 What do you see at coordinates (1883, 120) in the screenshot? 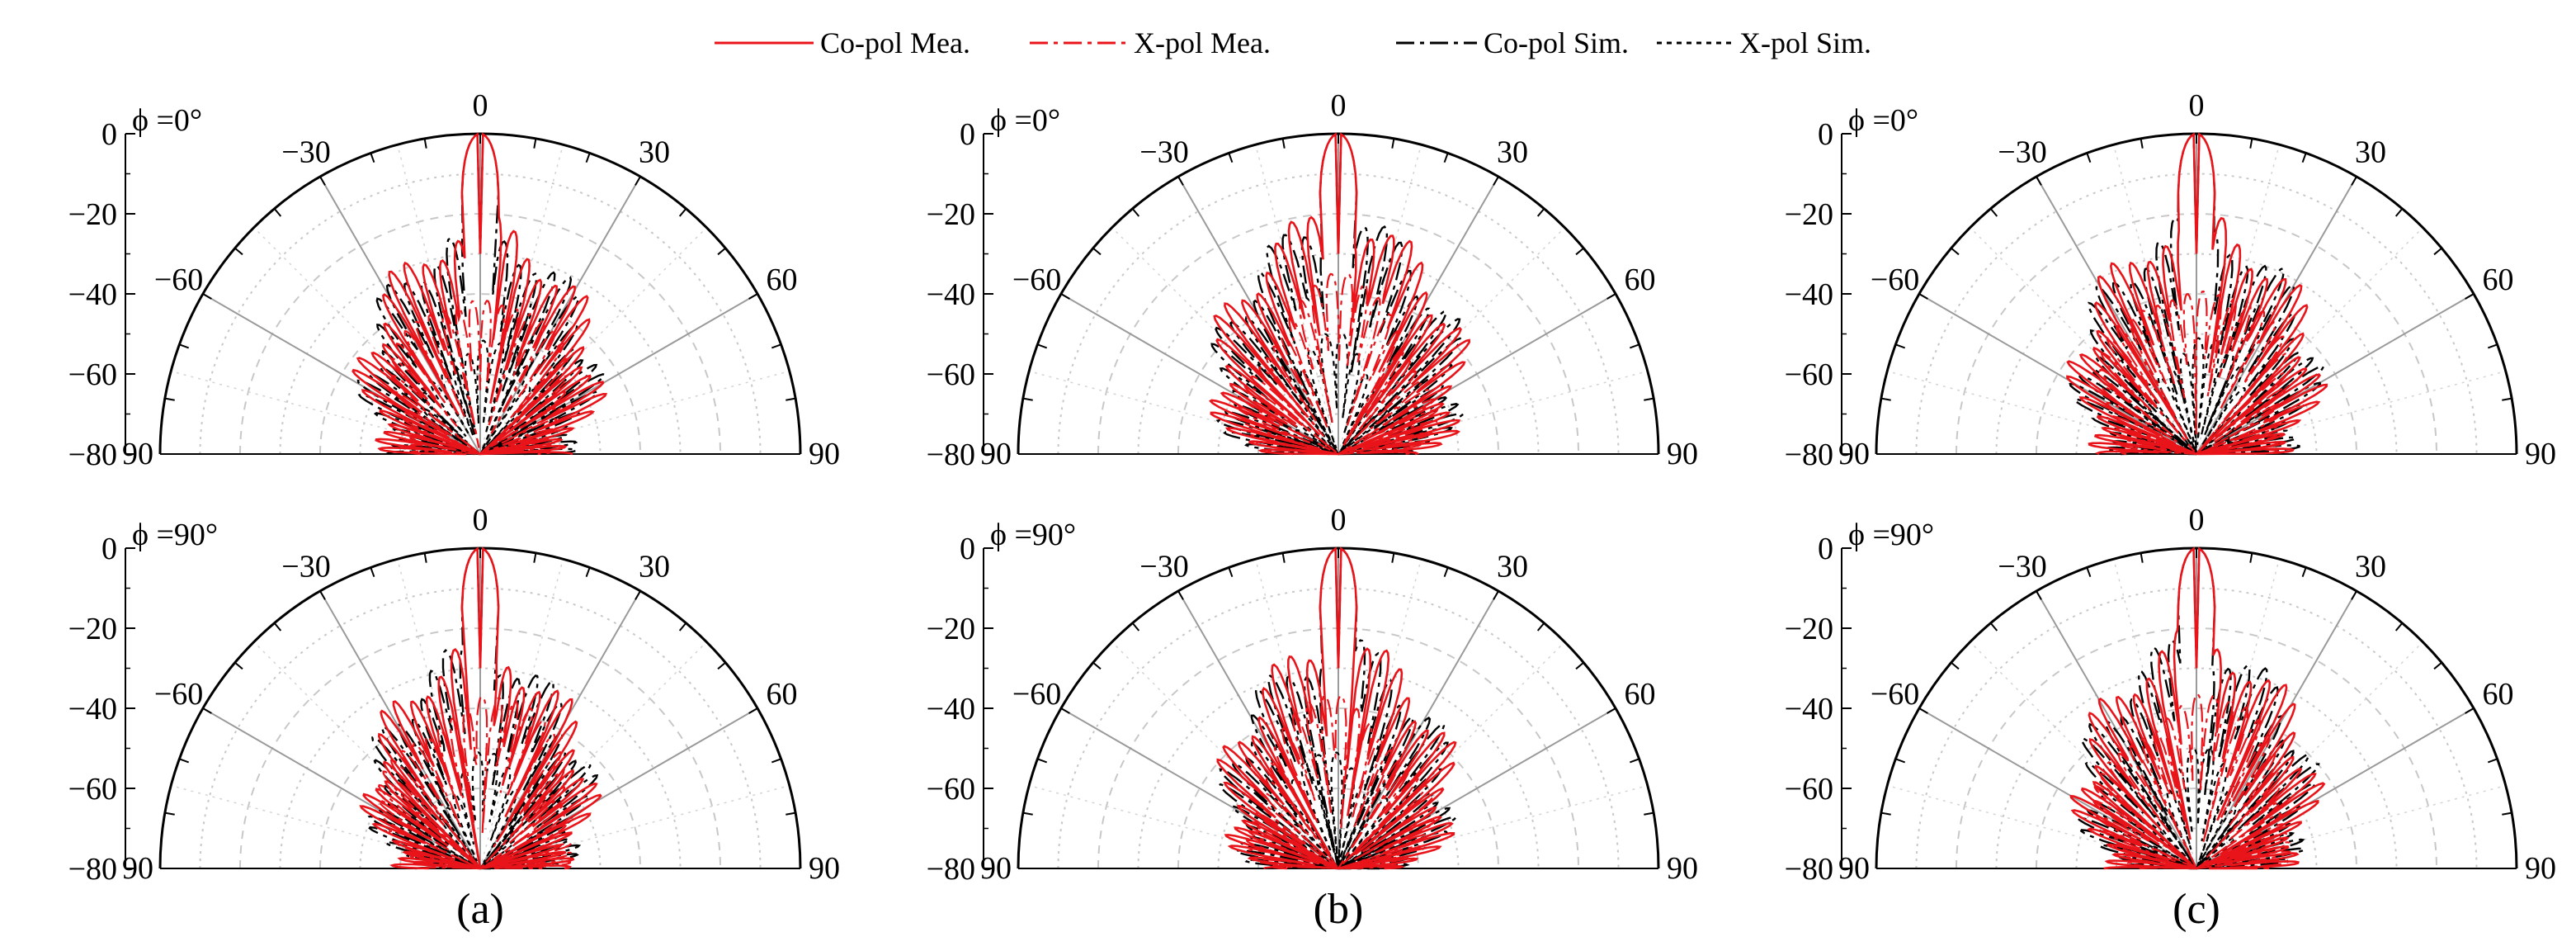
I see `phi-label: ϕ =0°` at bounding box center [1883, 120].